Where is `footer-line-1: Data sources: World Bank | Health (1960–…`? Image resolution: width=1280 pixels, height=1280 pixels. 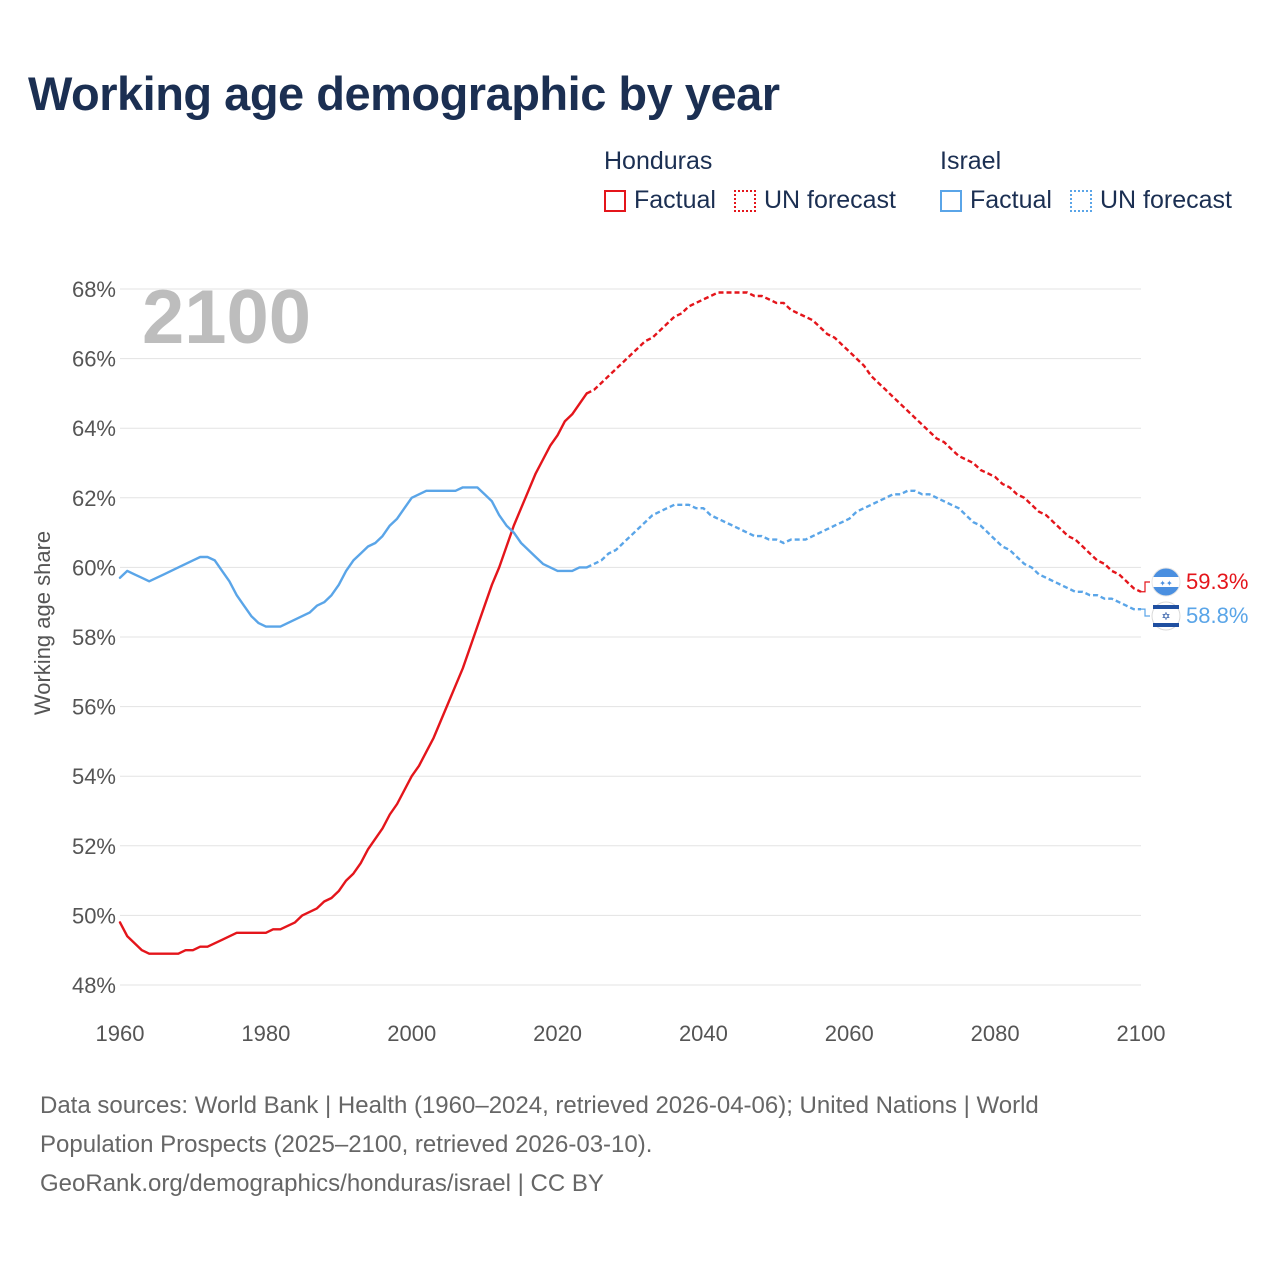 footer-line-1: Data sources: World Bank | Health (1960–… is located at coordinates (539, 1105).